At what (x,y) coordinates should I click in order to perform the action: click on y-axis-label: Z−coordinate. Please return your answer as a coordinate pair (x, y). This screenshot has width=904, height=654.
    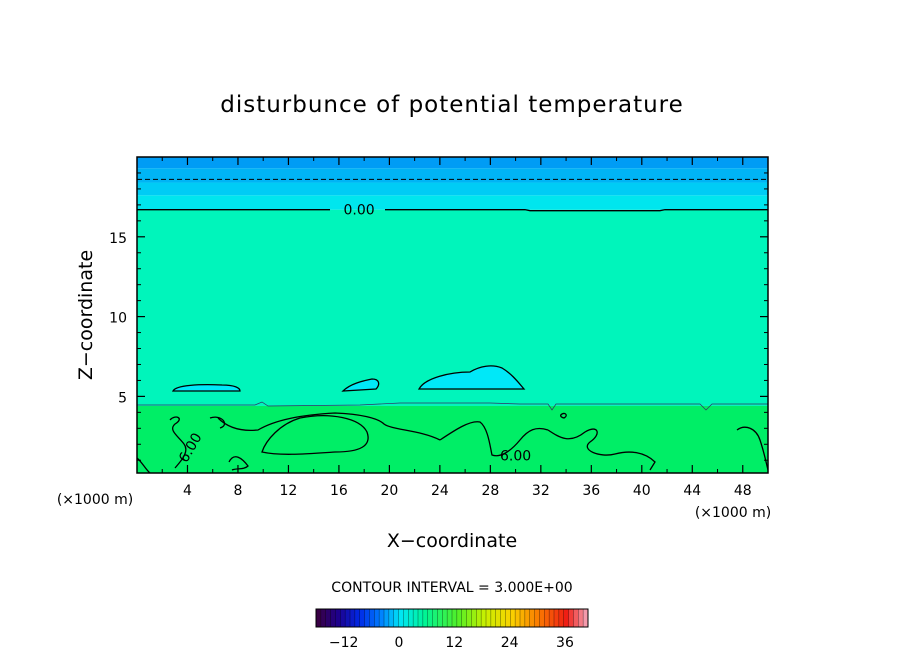
    Looking at the image, I should click on (86, 315).